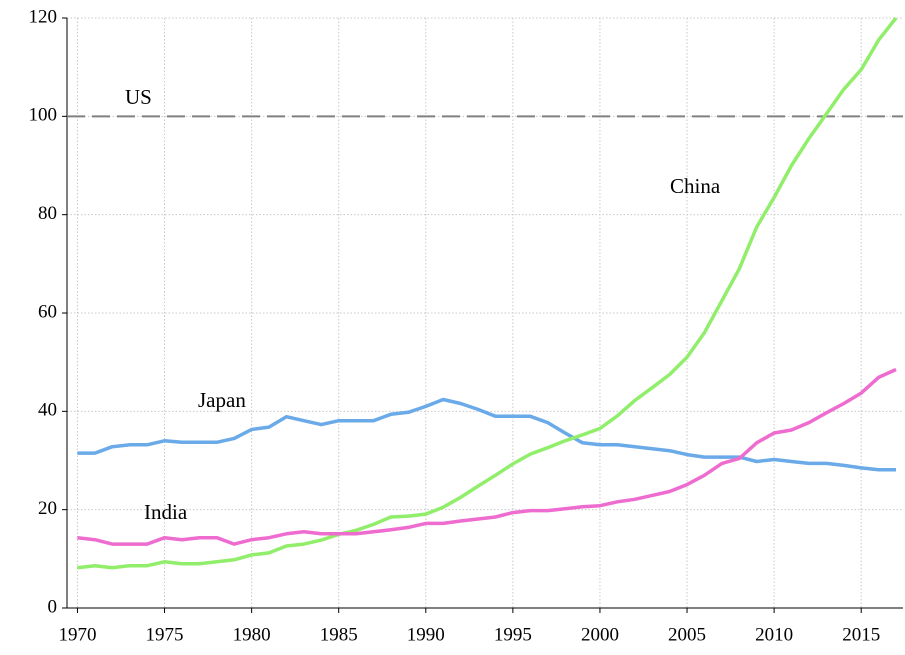  I want to click on x-tick-label: 2010, so click(774, 634).